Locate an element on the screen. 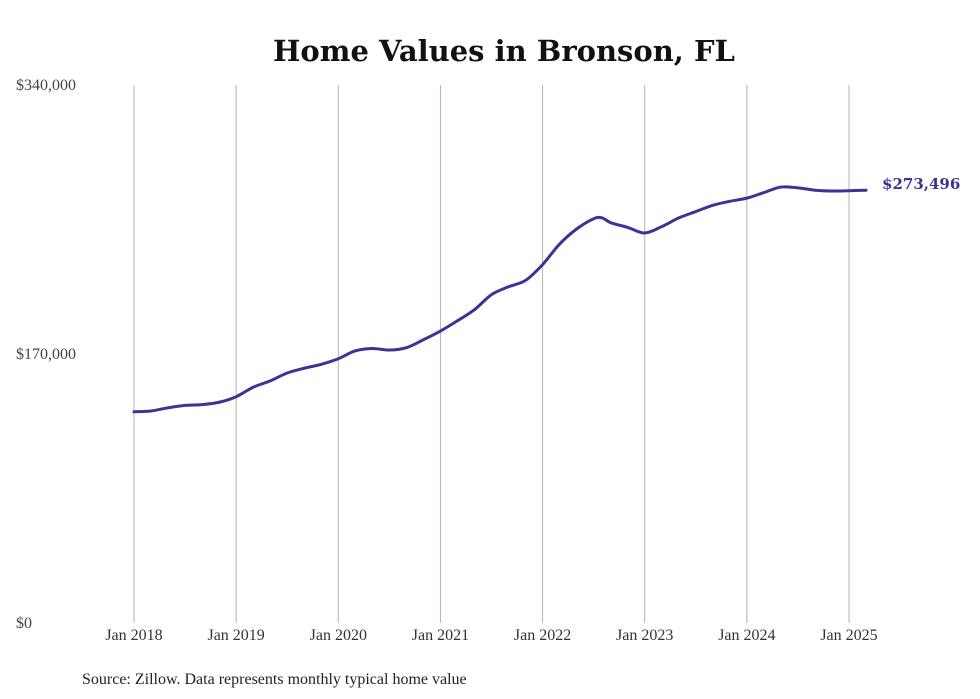  x-tick-label: Jan 2025 is located at coordinates (848, 635).